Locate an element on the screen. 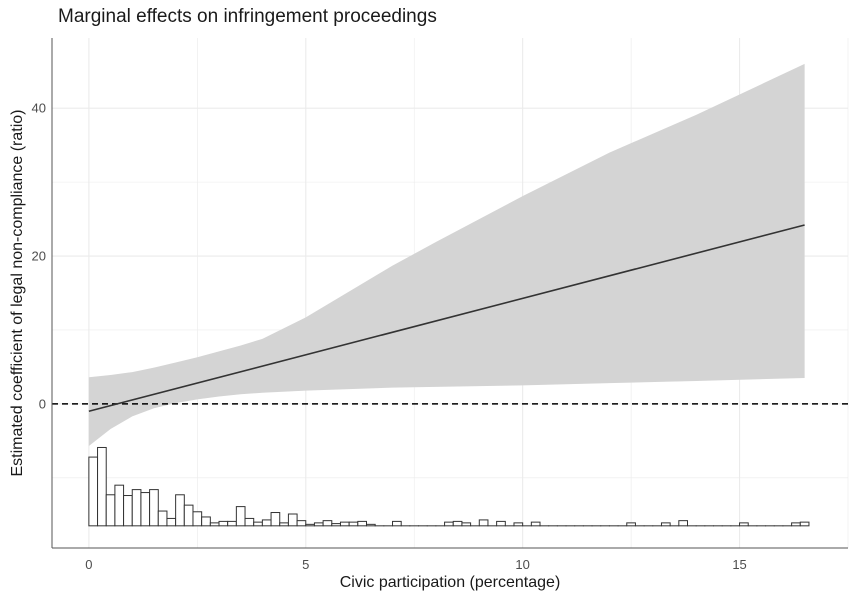 This screenshot has height=596, width=851. x-tick-label: 0 is located at coordinates (88, 564).